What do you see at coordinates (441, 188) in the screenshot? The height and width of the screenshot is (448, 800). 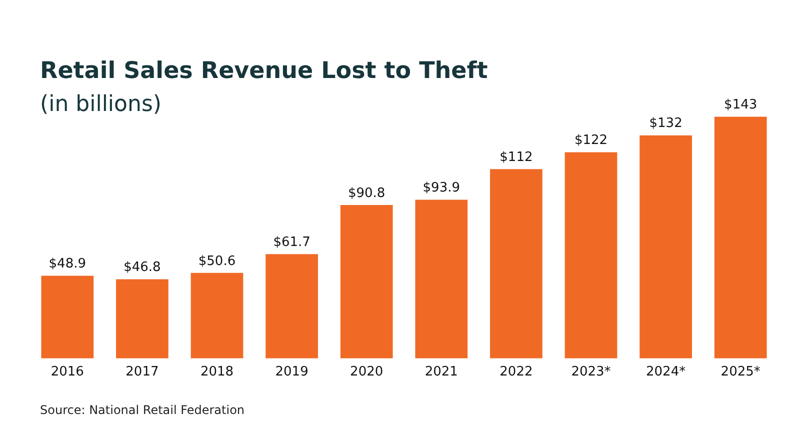 I see `data-label: $93.9` at bounding box center [441, 188].